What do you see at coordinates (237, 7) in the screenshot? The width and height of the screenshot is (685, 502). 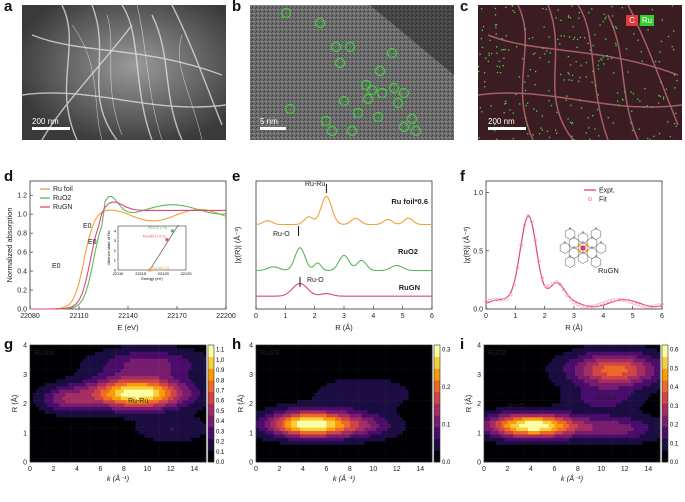 I see `panel-label-b: b` at bounding box center [237, 7].